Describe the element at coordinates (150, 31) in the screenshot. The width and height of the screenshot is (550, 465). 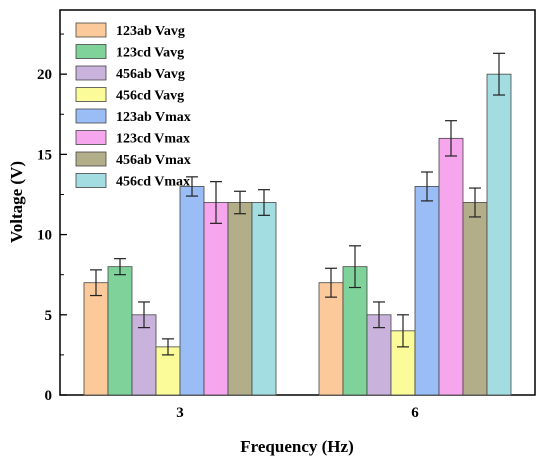
I see `legend-label-0: 123ab Vavg` at that location.